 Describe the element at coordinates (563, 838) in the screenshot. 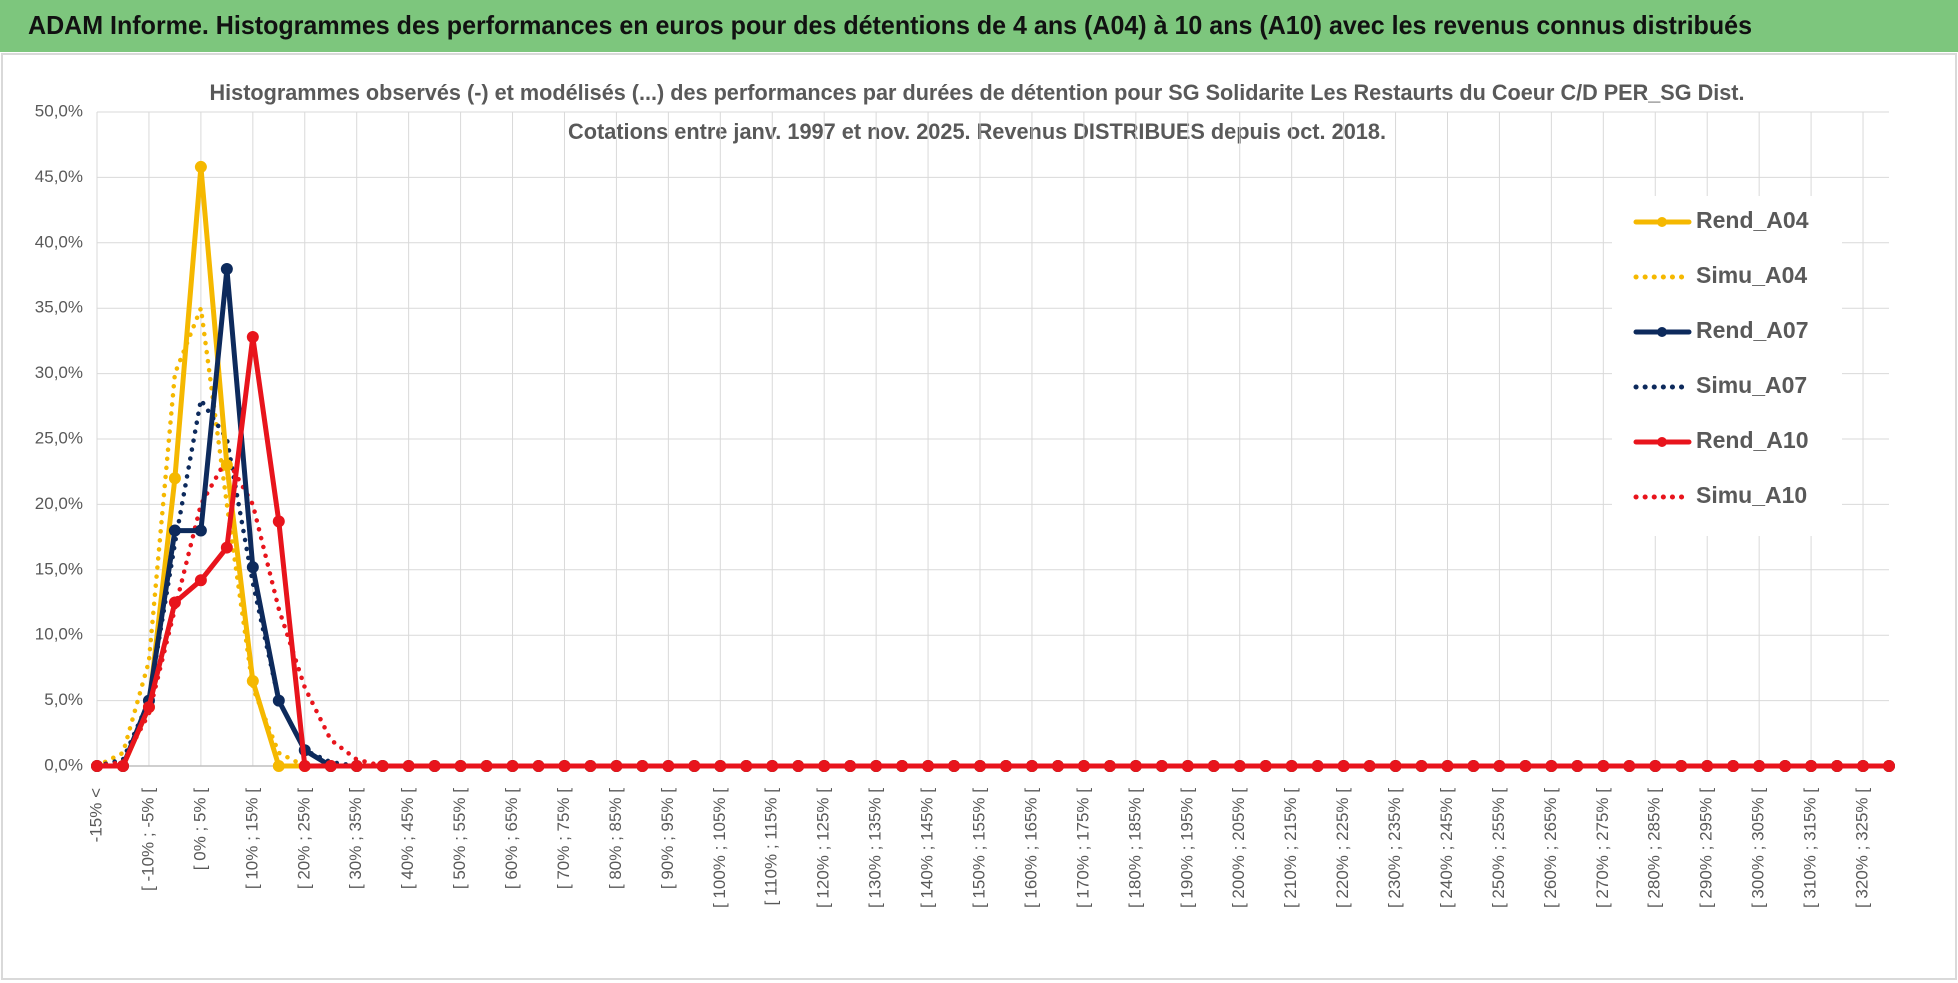

I see `x-tick-label: [ 70% ; 75% [` at that location.